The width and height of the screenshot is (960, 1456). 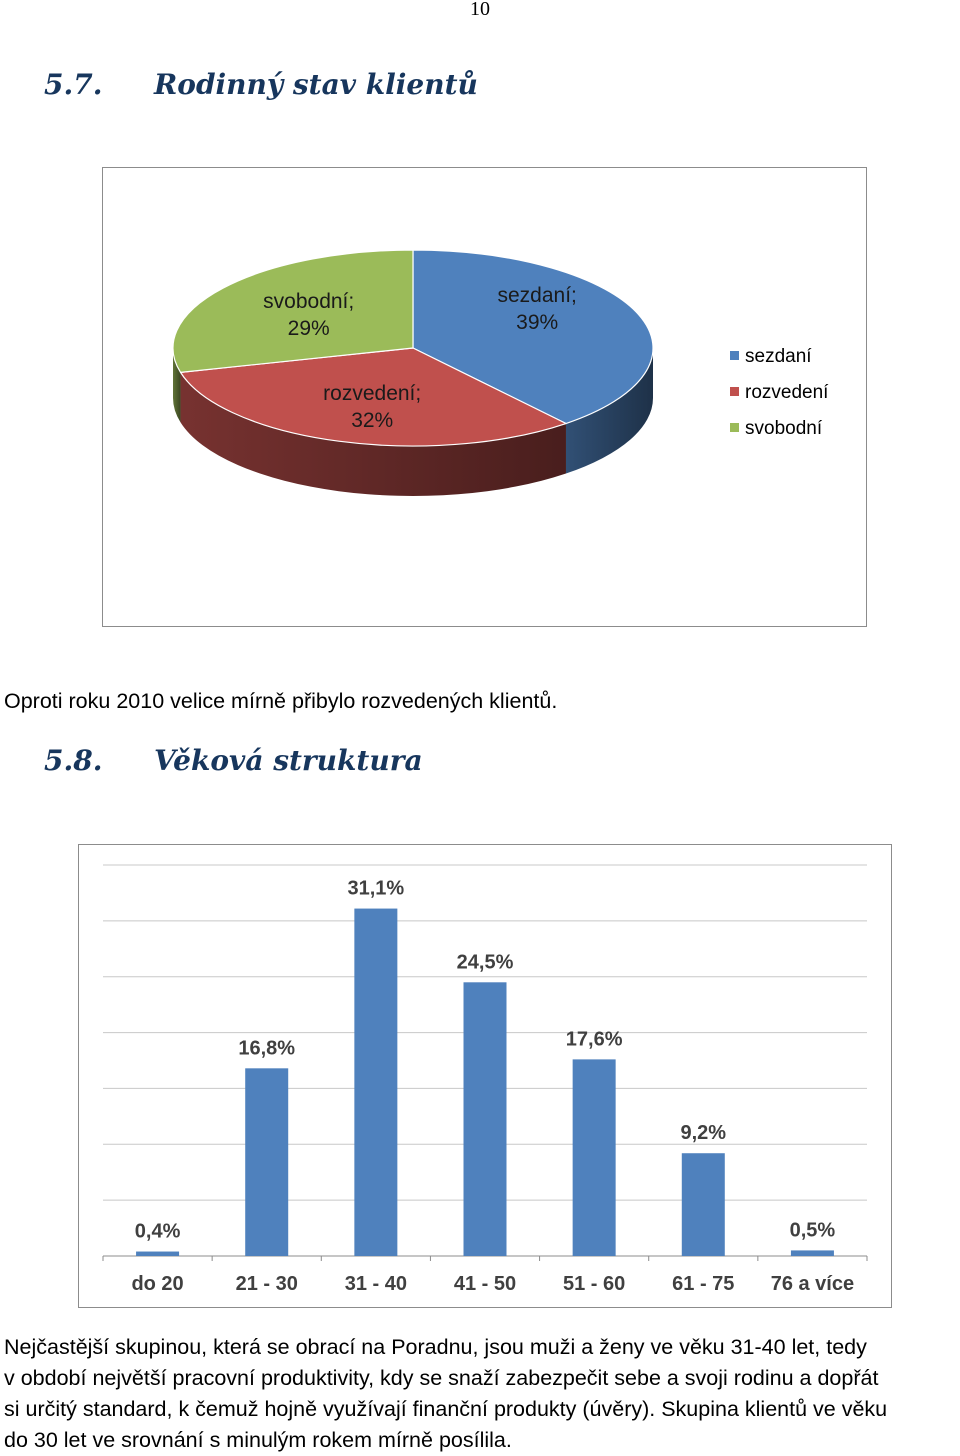 What do you see at coordinates (177, 385) in the screenshot?
I see `pie-slice-side-svobodní` at bounding box center [177, 385].